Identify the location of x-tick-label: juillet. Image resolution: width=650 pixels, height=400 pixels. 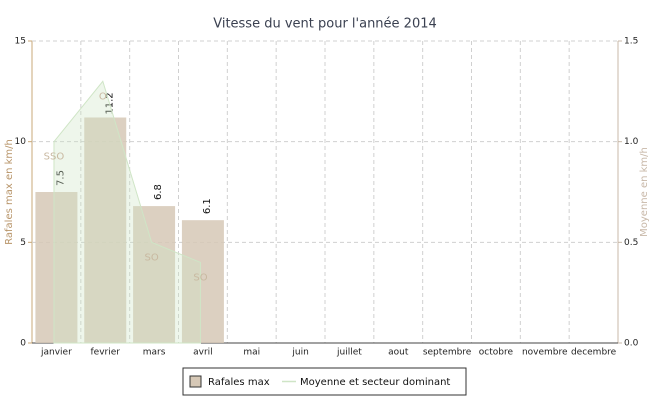
(349, 353).